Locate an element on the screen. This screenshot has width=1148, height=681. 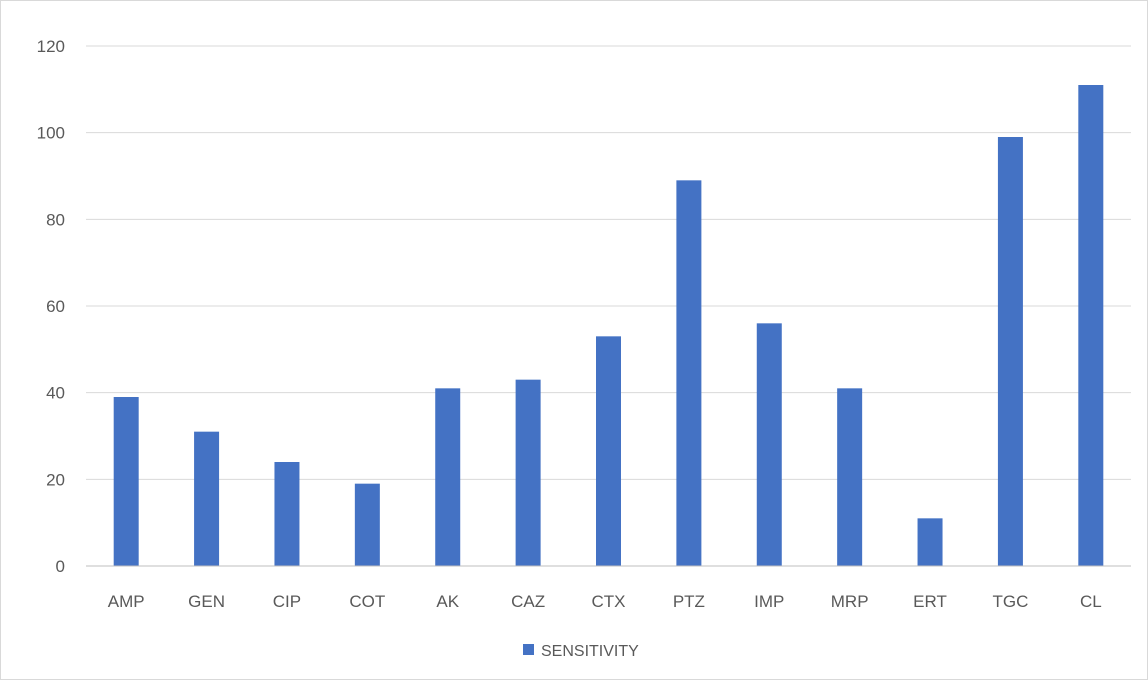
x-tick-label: ERT is located at coordinates (930, 601).